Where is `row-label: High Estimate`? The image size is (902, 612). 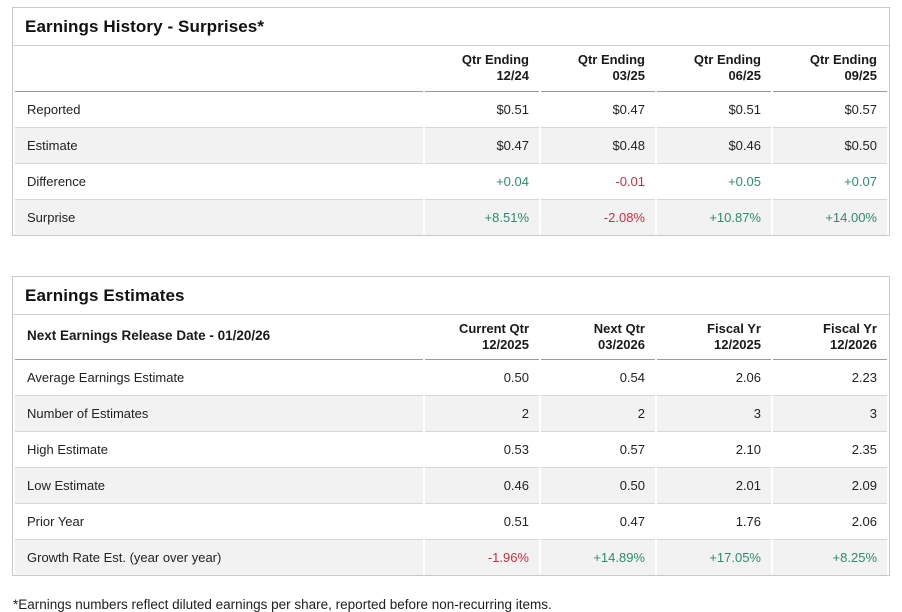
row-label: High Estimate is located at coordinates (219, 449).